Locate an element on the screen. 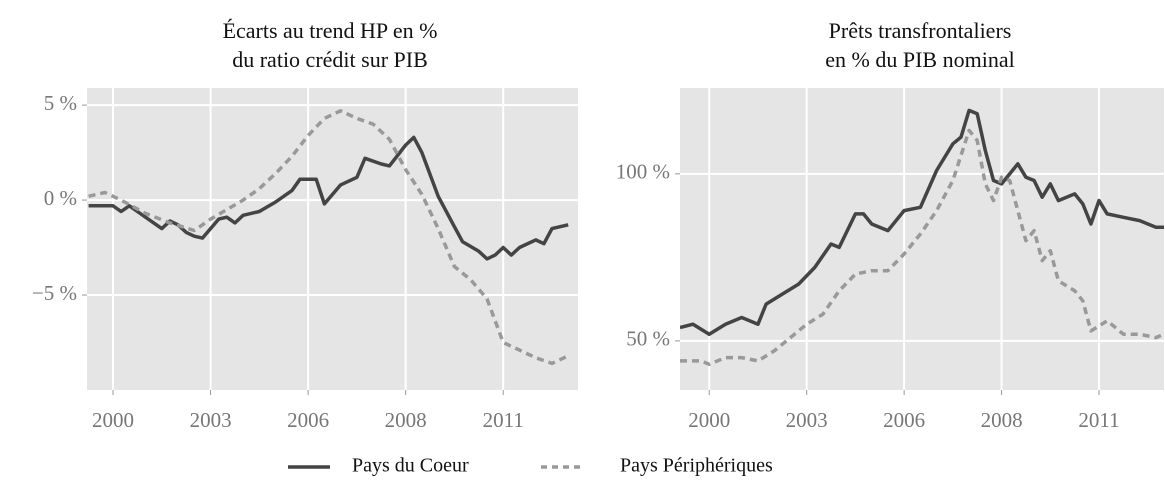 This screenshot has height=484, width=1165. legend-label: Pays du Coeur is located at coordinates (410, 466).